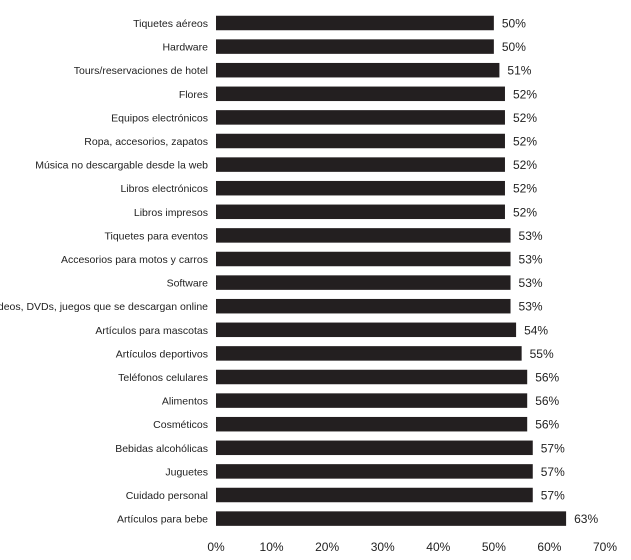  What do you see at coordinates (146, 142) in the screenshot?
I see `category-label: Ropa, accesorios, zapatos` at bounding box center [146, 142].